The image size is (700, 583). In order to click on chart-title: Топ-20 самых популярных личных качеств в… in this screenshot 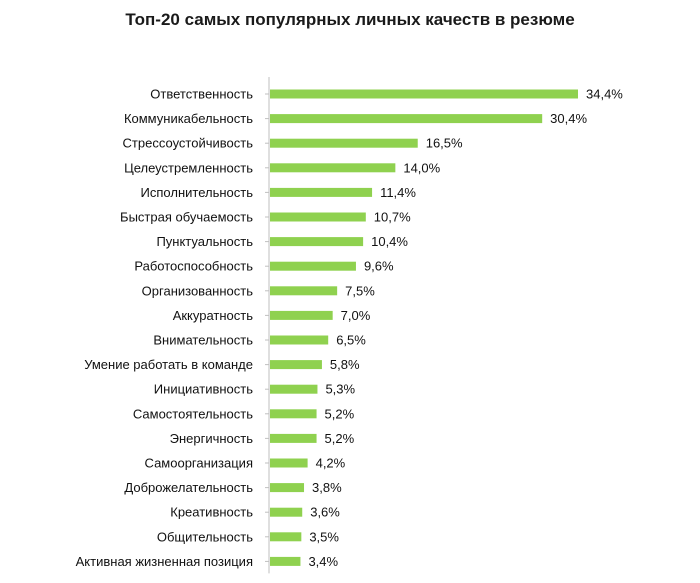, I will do `click(350, 19)`.